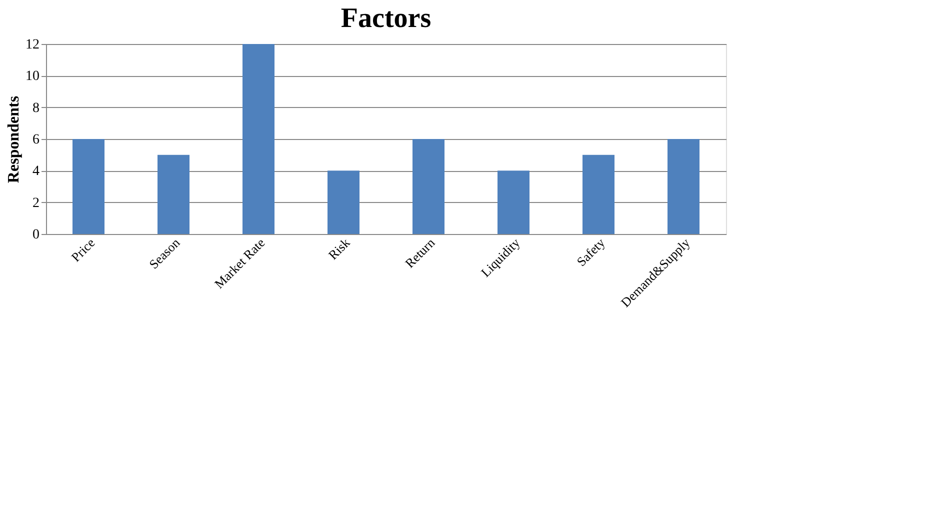 This screenshot has height=522, width=927. Describe the element at coordinates (14, 140) in the screenshot. I see `y-axis-title: Respondents` at that location.